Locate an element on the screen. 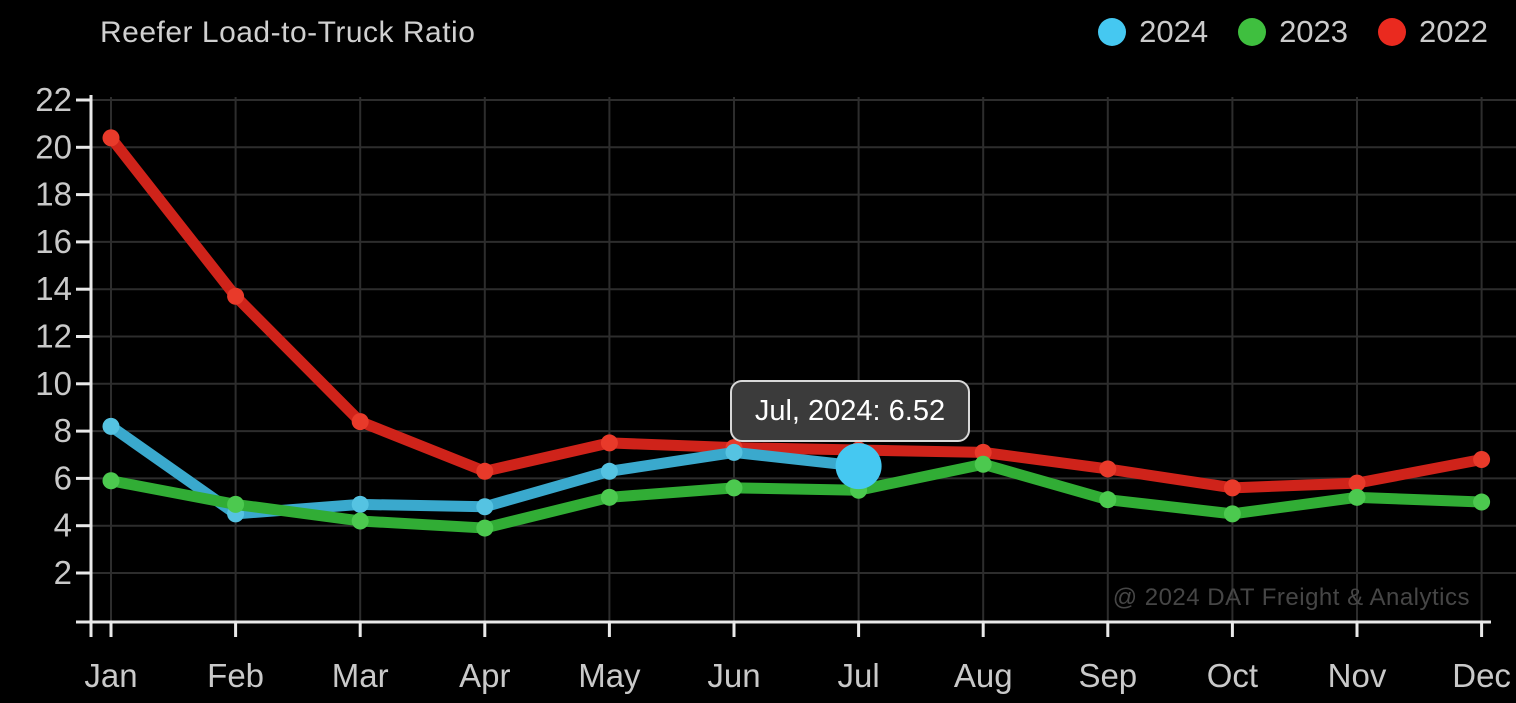 This screenshot has height=703, width=1516. series-point-2023-Feb is located at coordinates (236, 504).